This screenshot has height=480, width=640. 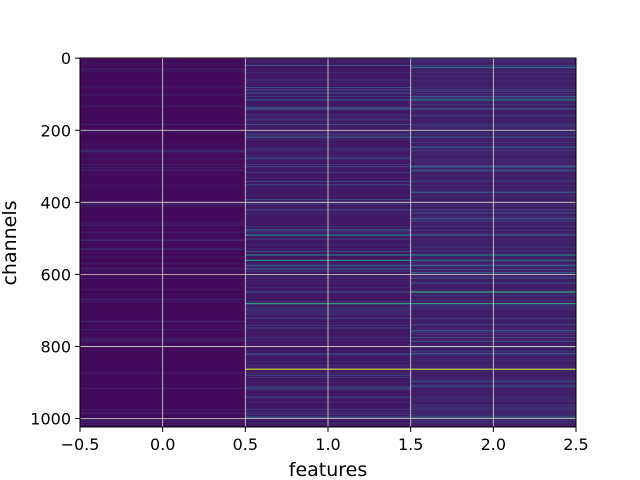 I want to click on y-tick-label: 600, so click(x=55, y=274).